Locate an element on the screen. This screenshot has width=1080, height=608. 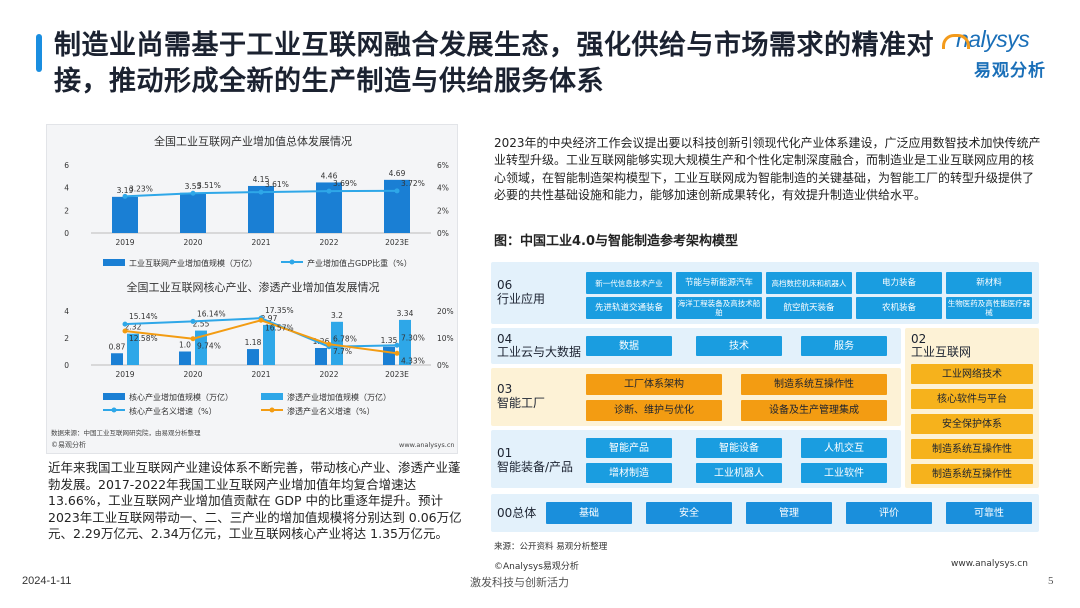
logo-wordmark: nalysys is located at coordinates (985, 39).